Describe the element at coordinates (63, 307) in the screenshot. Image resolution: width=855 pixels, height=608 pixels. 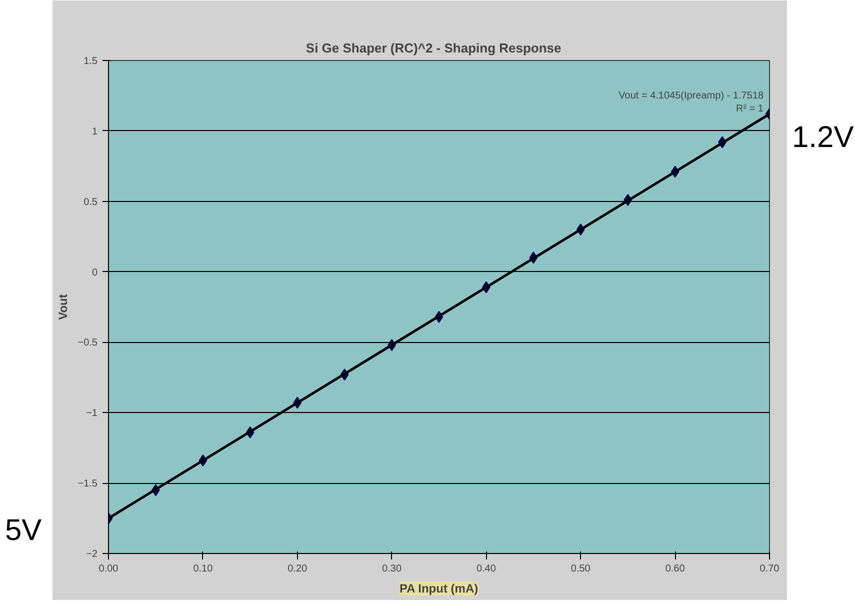
I see `y-axis-title: Vout` at that location.